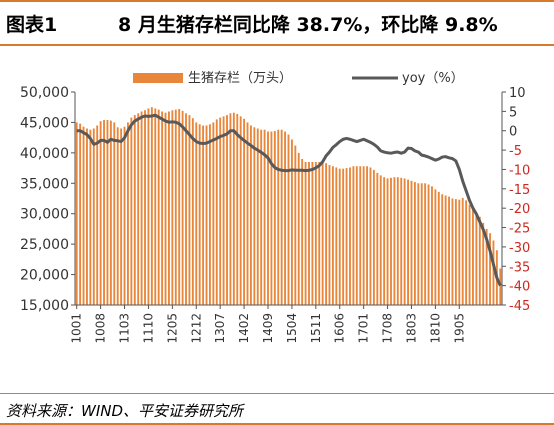 The image size is (554, 425). What do you see at coordinates (519, 306) in the screenshot?
I see `y-right-tick-label-0: -45` at bounding box center [519, 306].